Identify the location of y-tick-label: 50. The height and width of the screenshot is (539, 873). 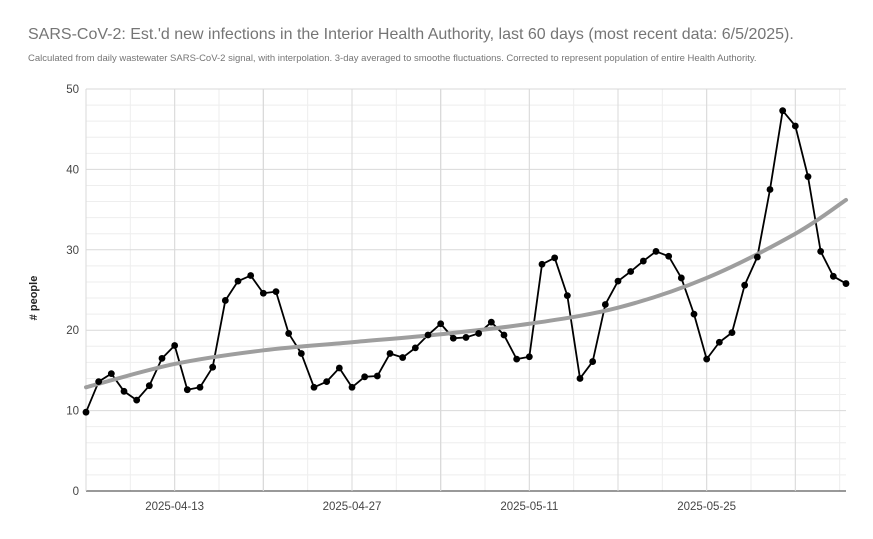
(72, 90).